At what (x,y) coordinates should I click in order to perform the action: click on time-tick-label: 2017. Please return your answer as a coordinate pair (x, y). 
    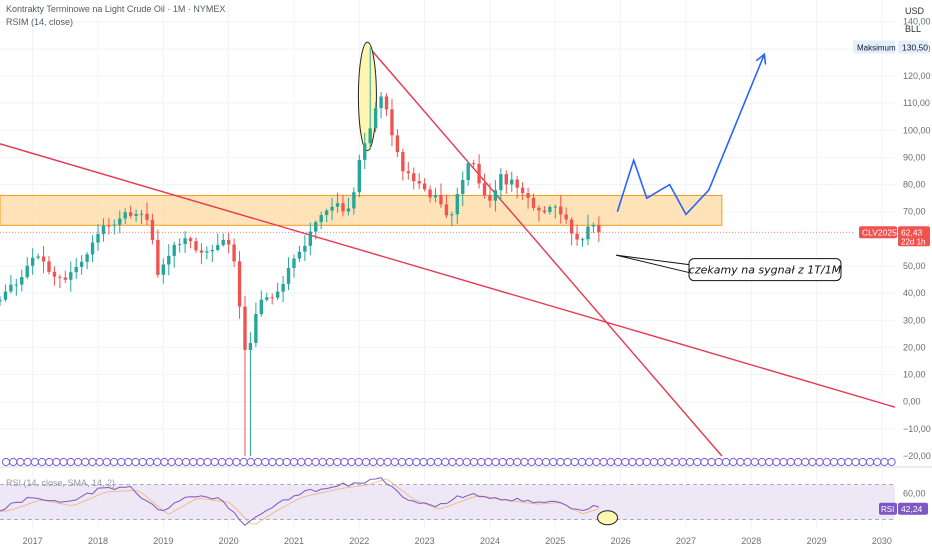
    Looking at the image, I should click on (33, 541).